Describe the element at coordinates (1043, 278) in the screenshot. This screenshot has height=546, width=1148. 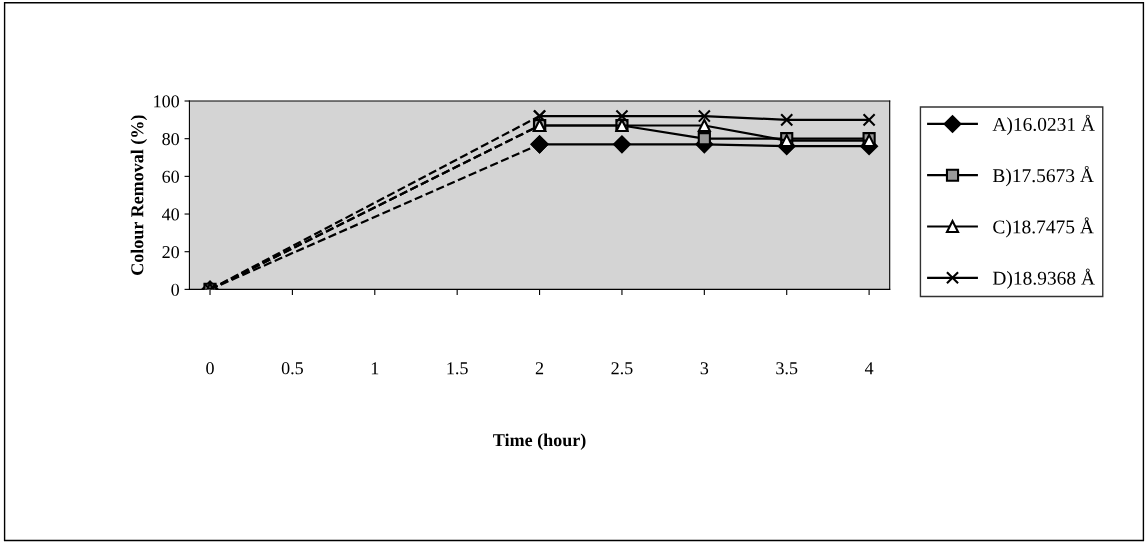
I see `legend-label: D)18.9368 Å` at that location.